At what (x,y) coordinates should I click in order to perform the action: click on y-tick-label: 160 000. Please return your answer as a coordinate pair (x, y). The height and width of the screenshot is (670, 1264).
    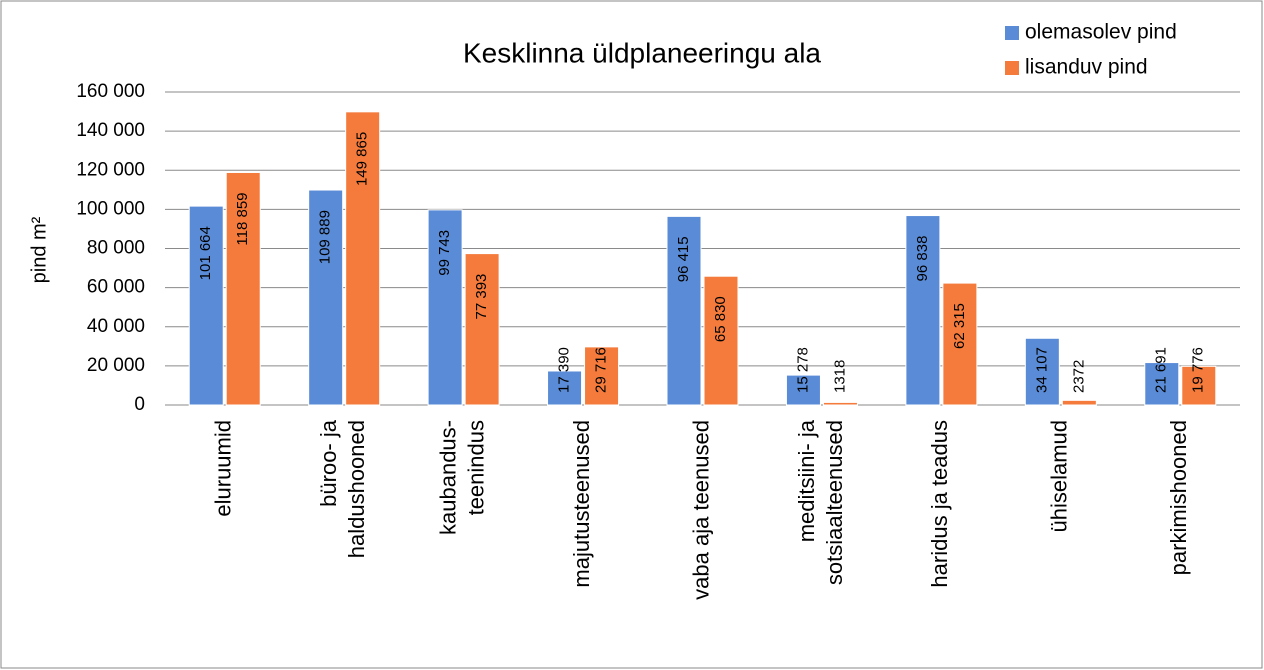
    Looking at the image, I should click on (110, 91).